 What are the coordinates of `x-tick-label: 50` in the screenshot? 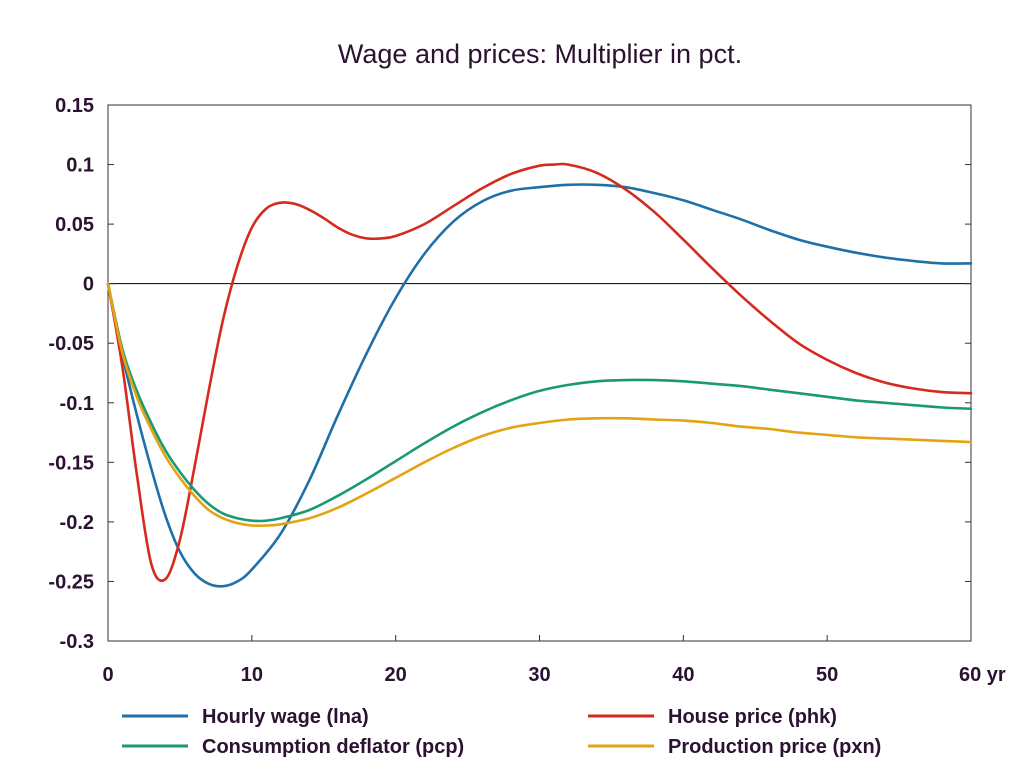 It's located at (827, 675).